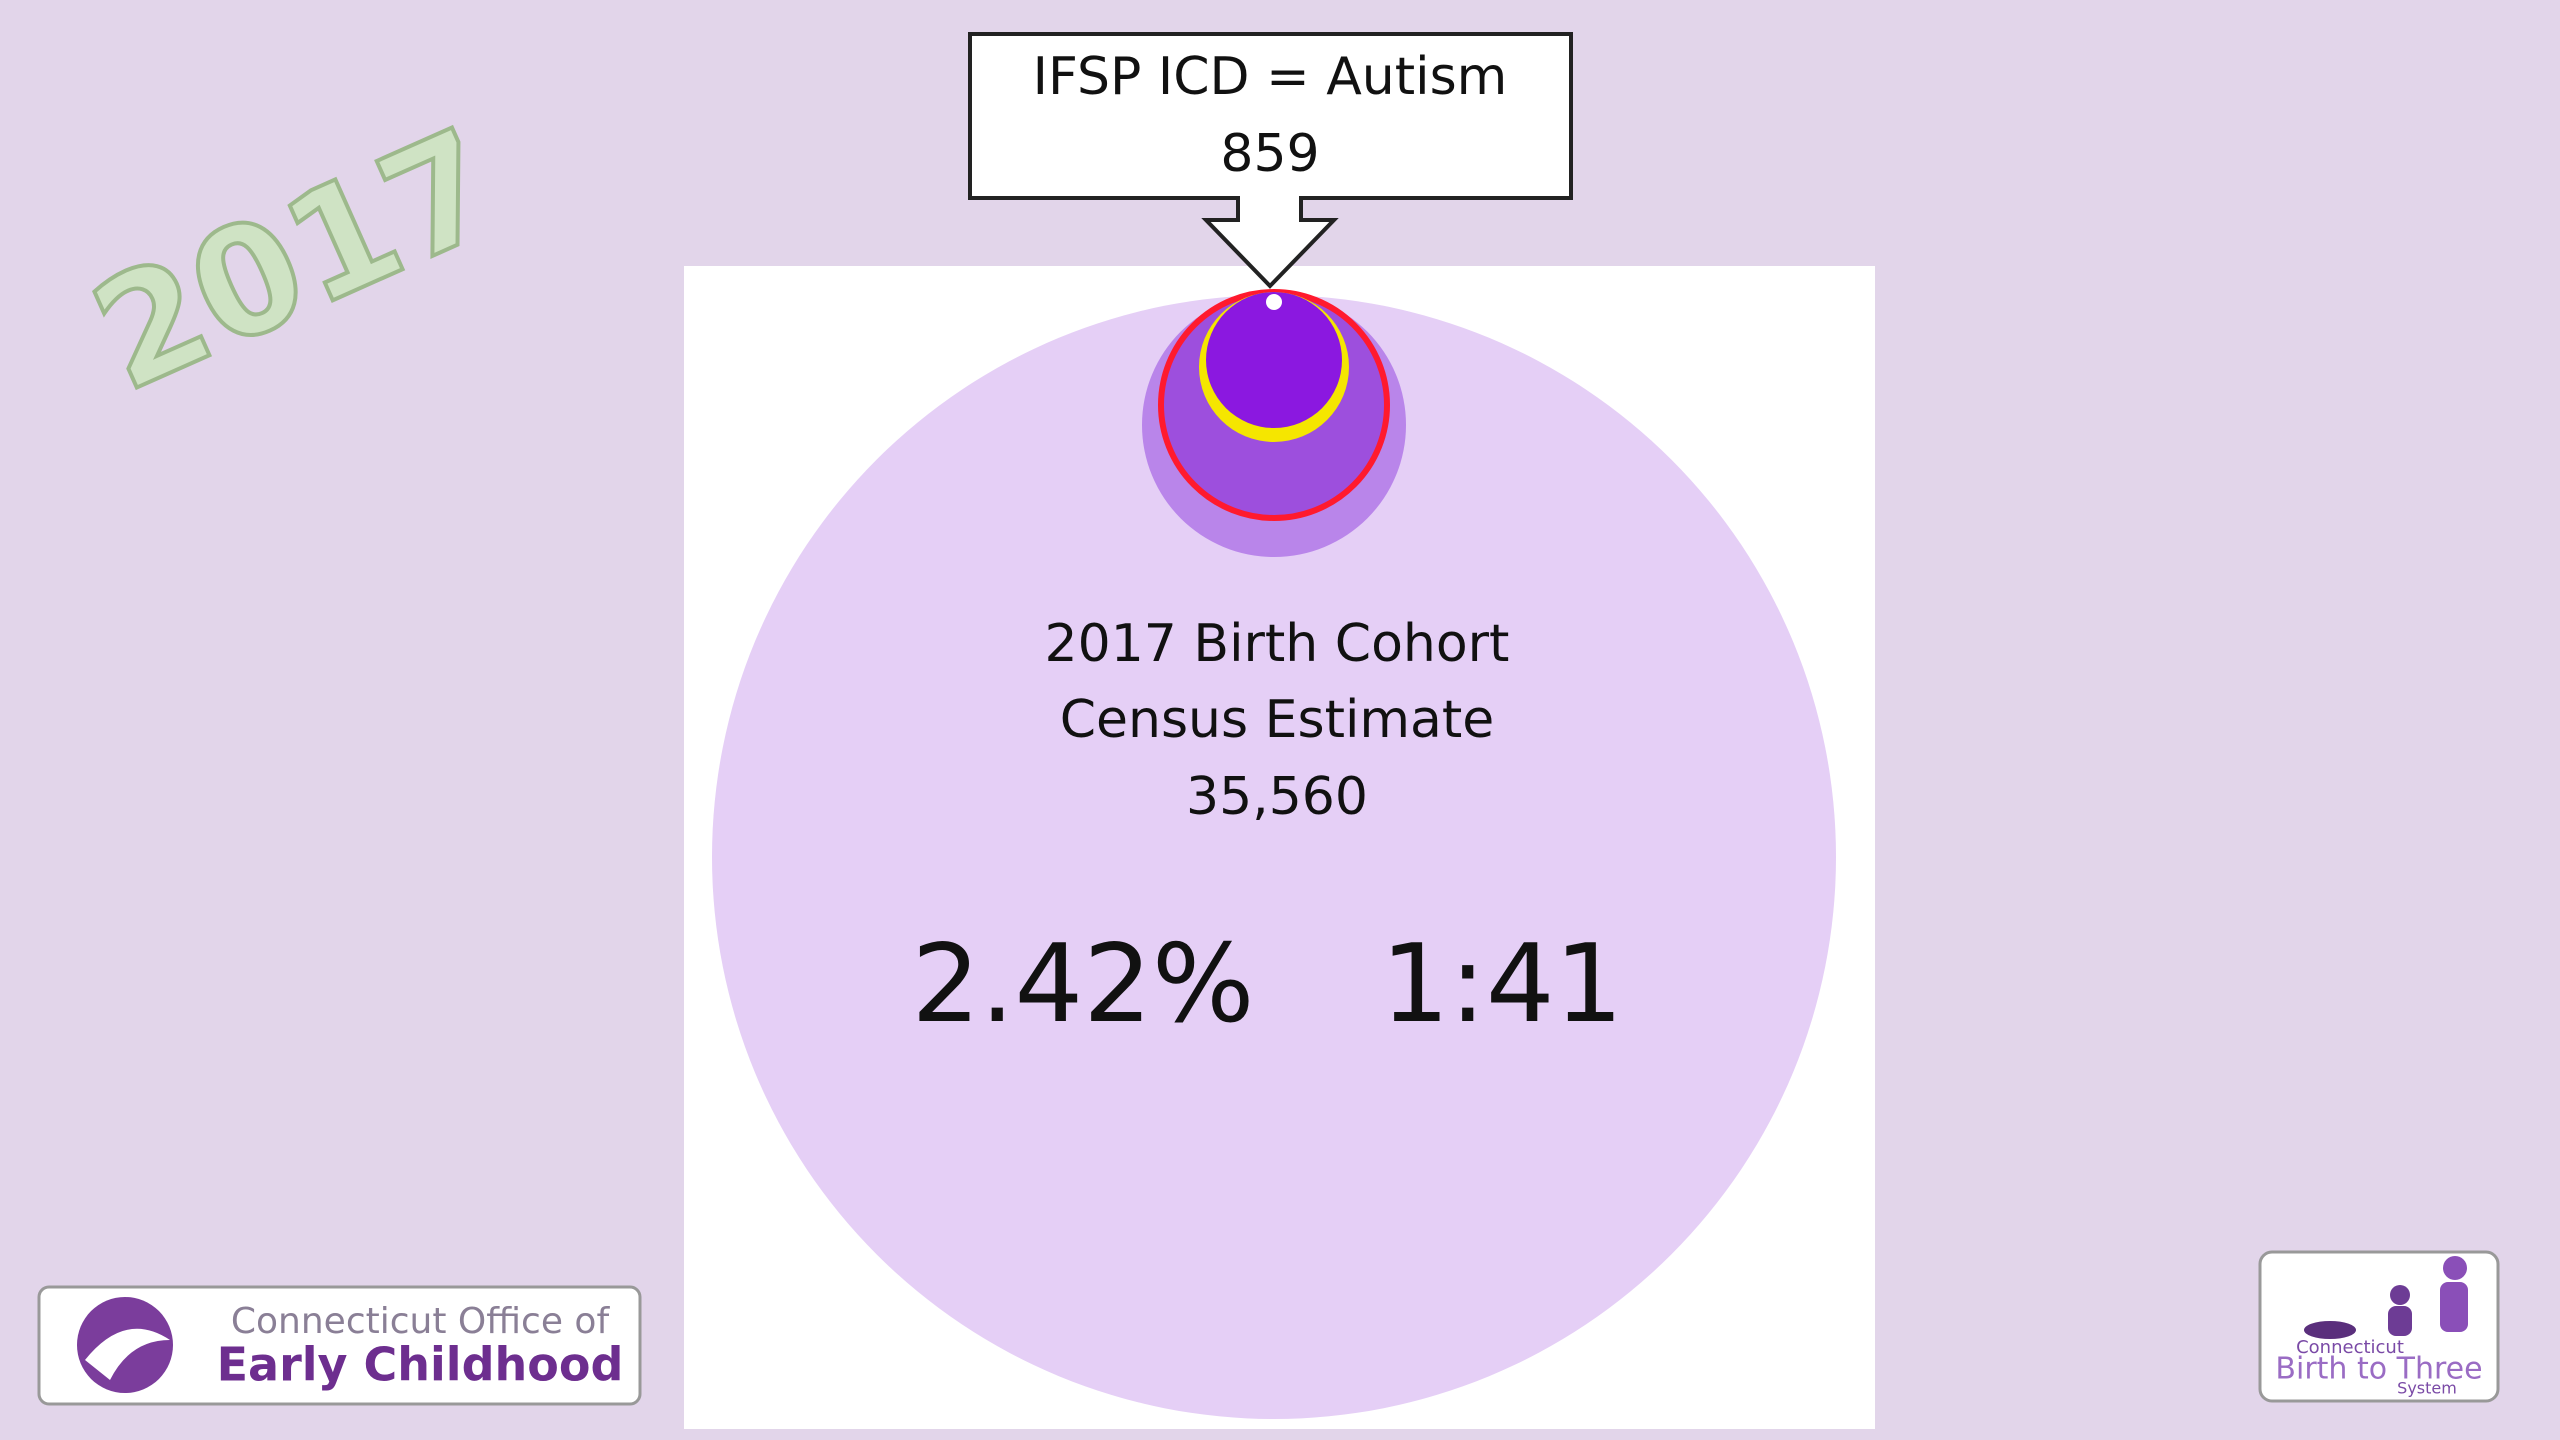  I want to click on dot, so click(1274, 302).